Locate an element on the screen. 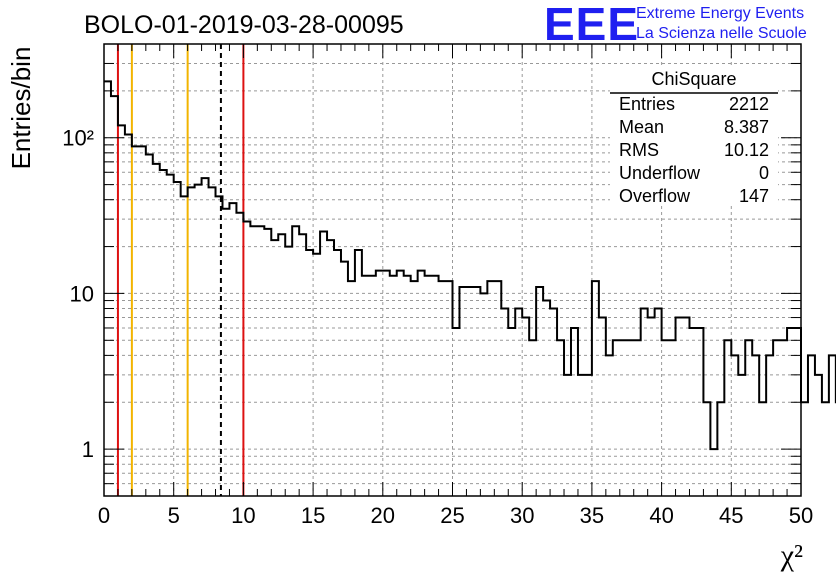 This screenshot has width=836, height=572. eee-line-2: La Scienza nelle Scuole is located at coordinates (721, 33).